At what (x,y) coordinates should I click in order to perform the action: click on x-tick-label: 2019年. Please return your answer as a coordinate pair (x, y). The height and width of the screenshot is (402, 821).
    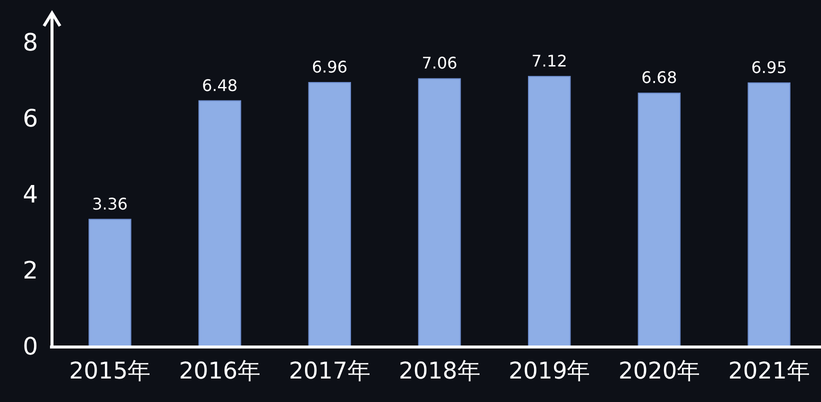
    Looking at the image, I should click on (549, 371).